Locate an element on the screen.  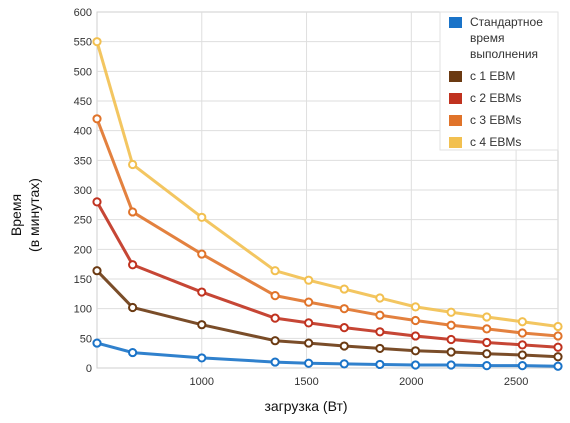
legend-item-3: c 3 EBMs is located at coordinates (485, 120).